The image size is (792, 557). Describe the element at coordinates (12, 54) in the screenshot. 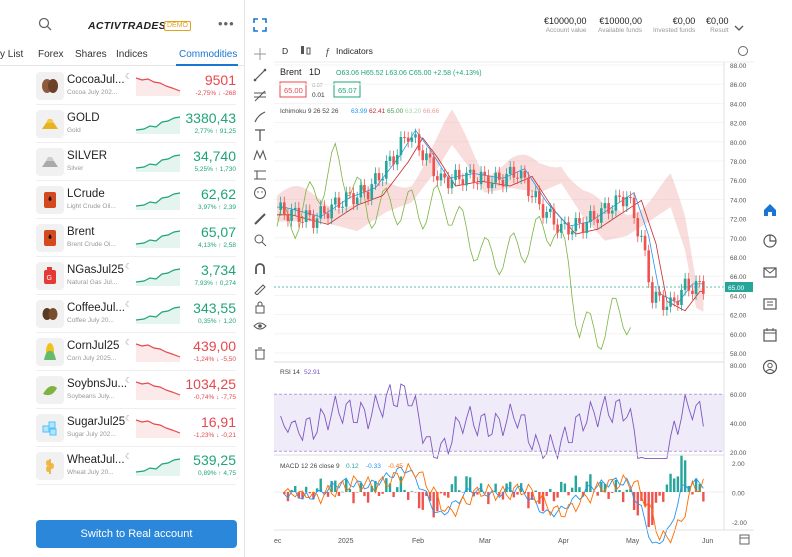

I see `tab-watchlist: y List` at that location.